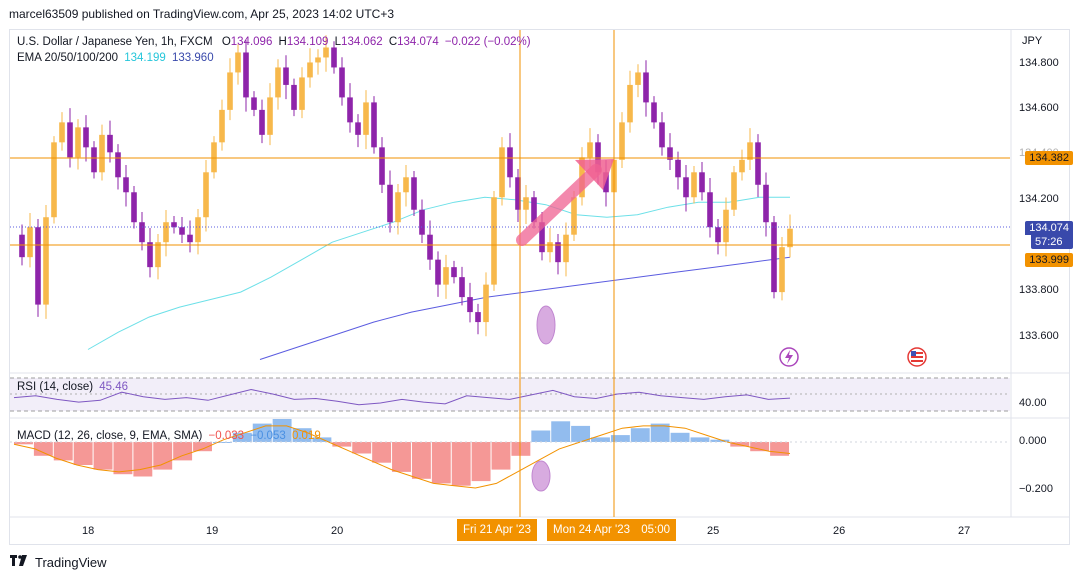 This screenshot has width=1079, height=581. I want to click on macd-signal-line, so click(402, 457).